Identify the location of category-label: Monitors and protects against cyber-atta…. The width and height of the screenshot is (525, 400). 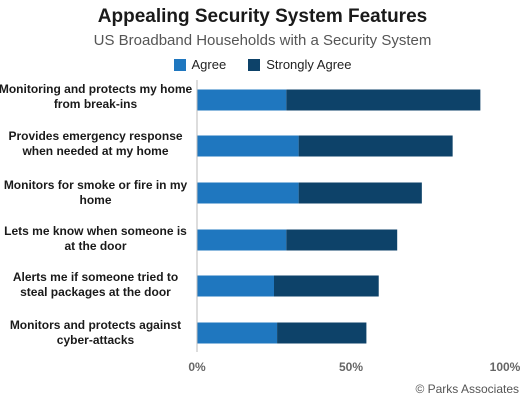
(95, 332).